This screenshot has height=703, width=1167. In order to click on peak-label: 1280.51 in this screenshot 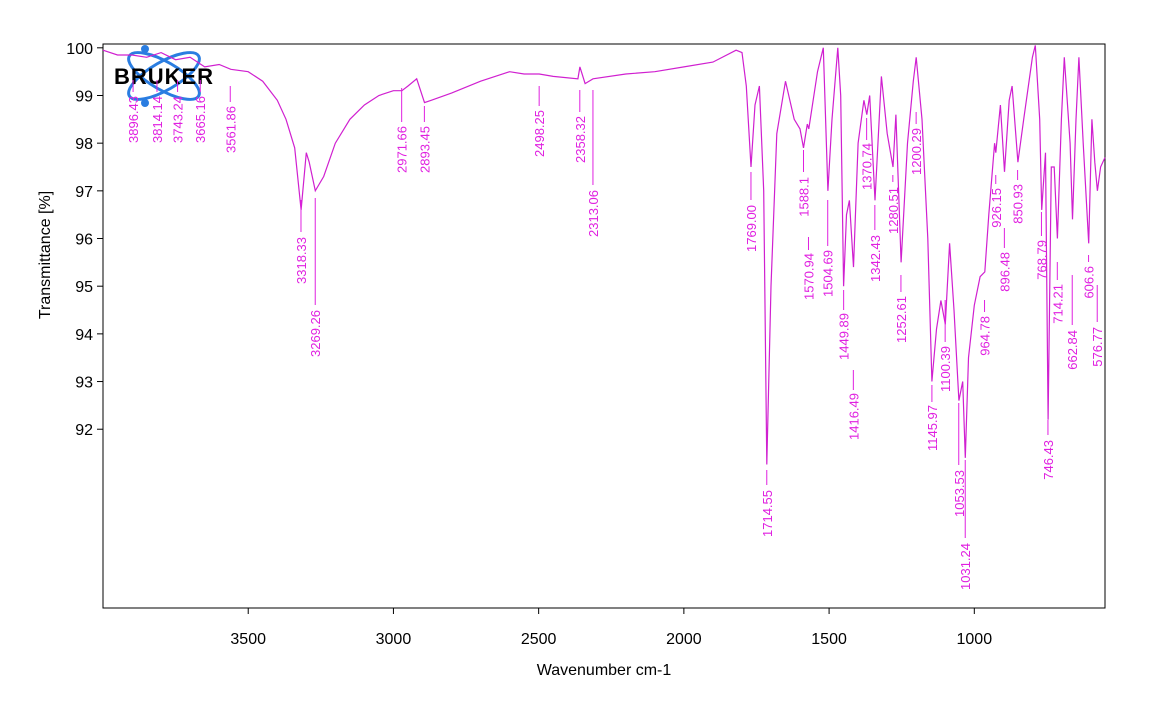, I will do `click(893, 210)`.